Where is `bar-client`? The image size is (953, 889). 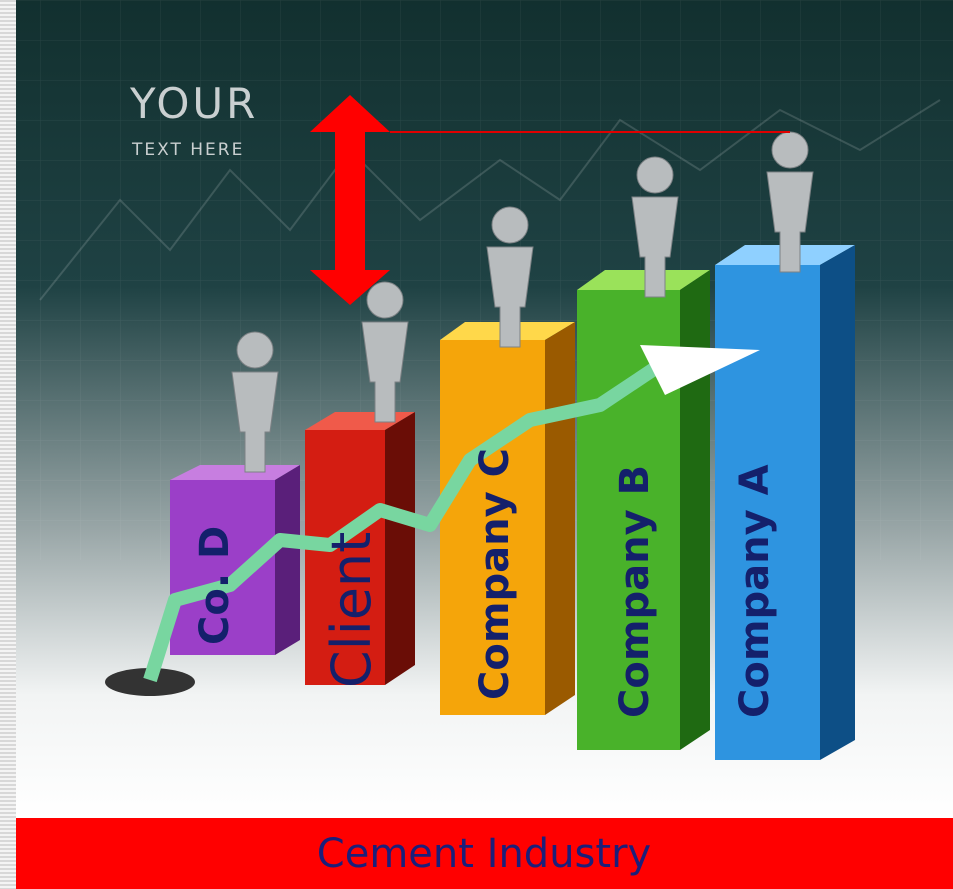
bar-client is located at coordinates (360, 548).